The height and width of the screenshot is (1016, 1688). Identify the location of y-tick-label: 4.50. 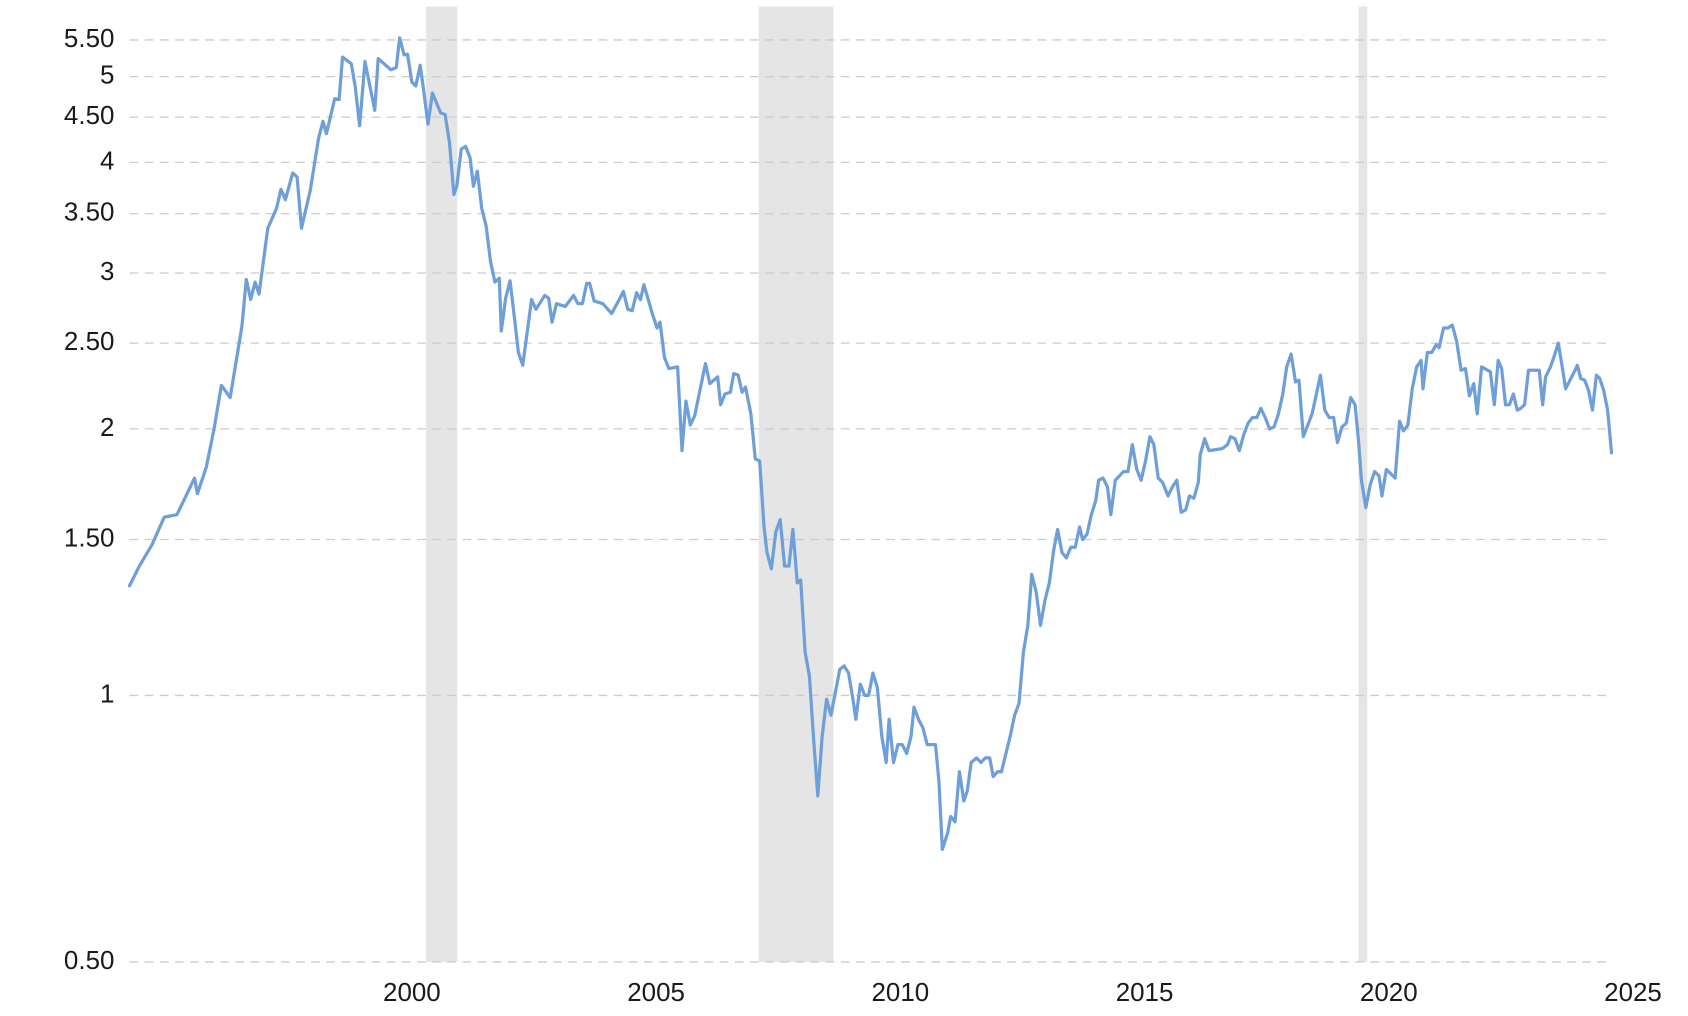
(89, 116).